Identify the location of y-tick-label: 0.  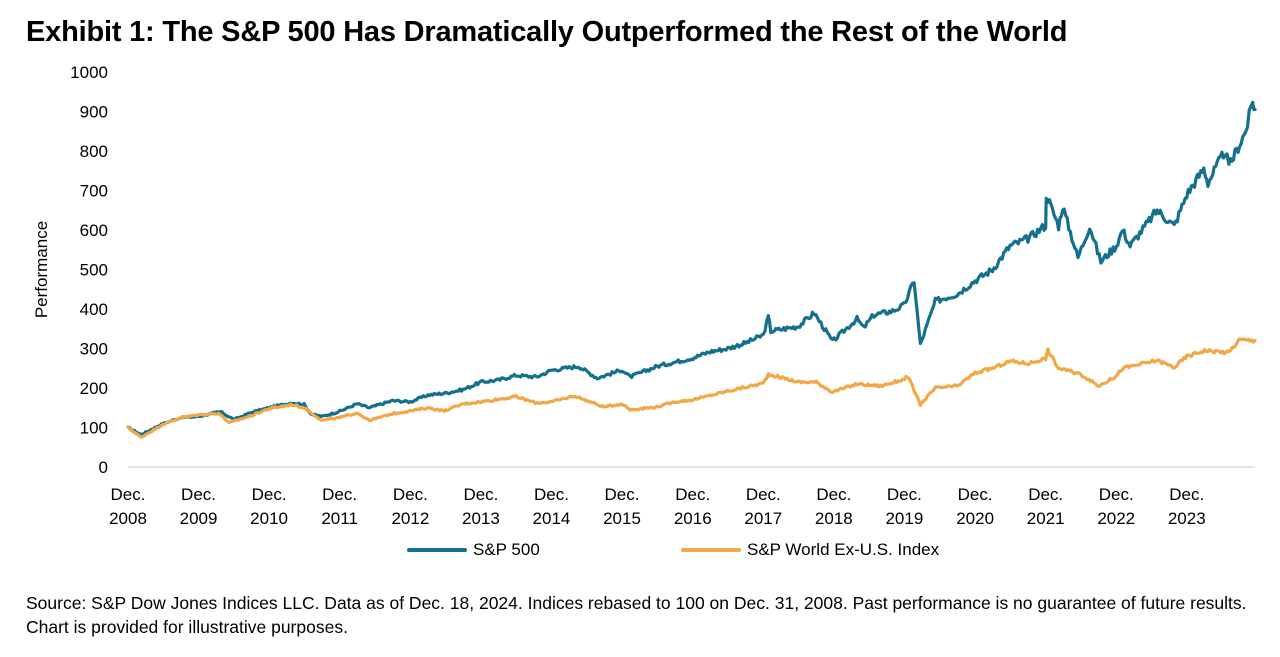
(103, 467).